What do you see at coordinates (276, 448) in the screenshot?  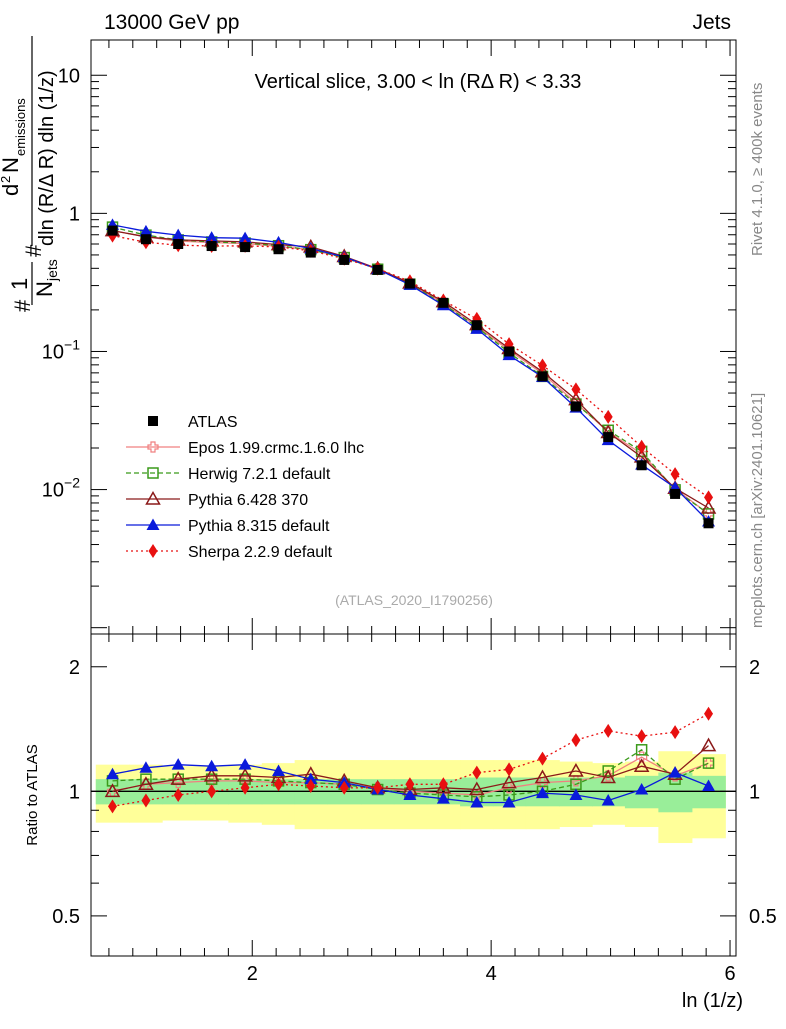 I see `legend-label: Epos 1.99.crmc.1.6.0 lhc` at bounding box center [276, 448].